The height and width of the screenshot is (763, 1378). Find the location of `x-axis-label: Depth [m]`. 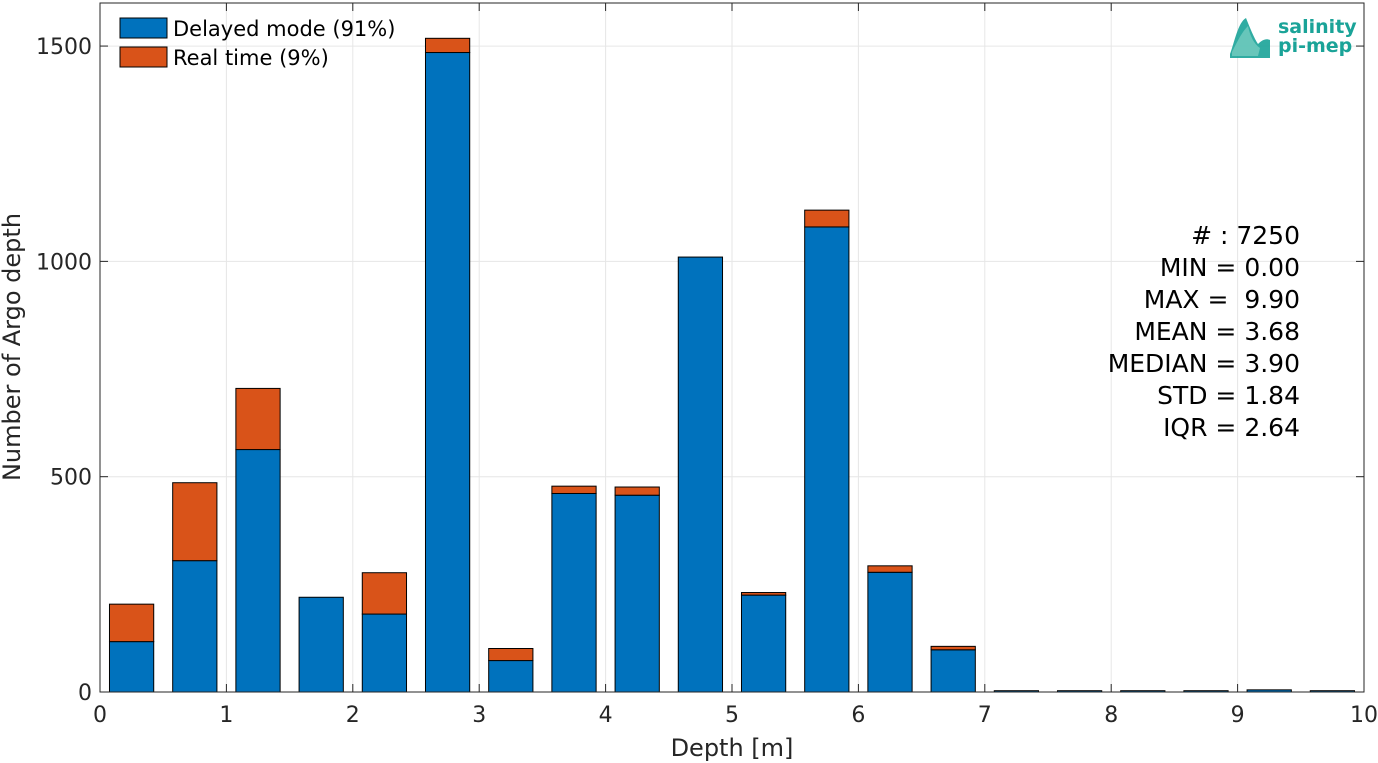

x-axis-label: Depth [m] is located at coordinates (732, 748).